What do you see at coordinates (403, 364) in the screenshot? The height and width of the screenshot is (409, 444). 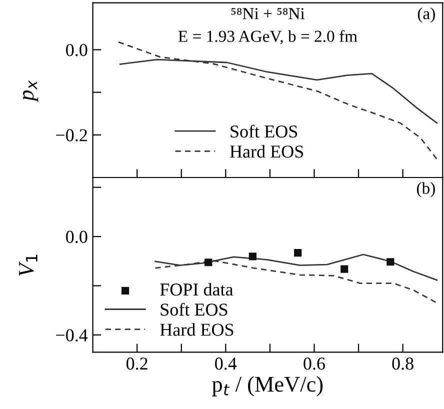 I see `x-tick-label: 0.8` at bounding box center [403, 364].